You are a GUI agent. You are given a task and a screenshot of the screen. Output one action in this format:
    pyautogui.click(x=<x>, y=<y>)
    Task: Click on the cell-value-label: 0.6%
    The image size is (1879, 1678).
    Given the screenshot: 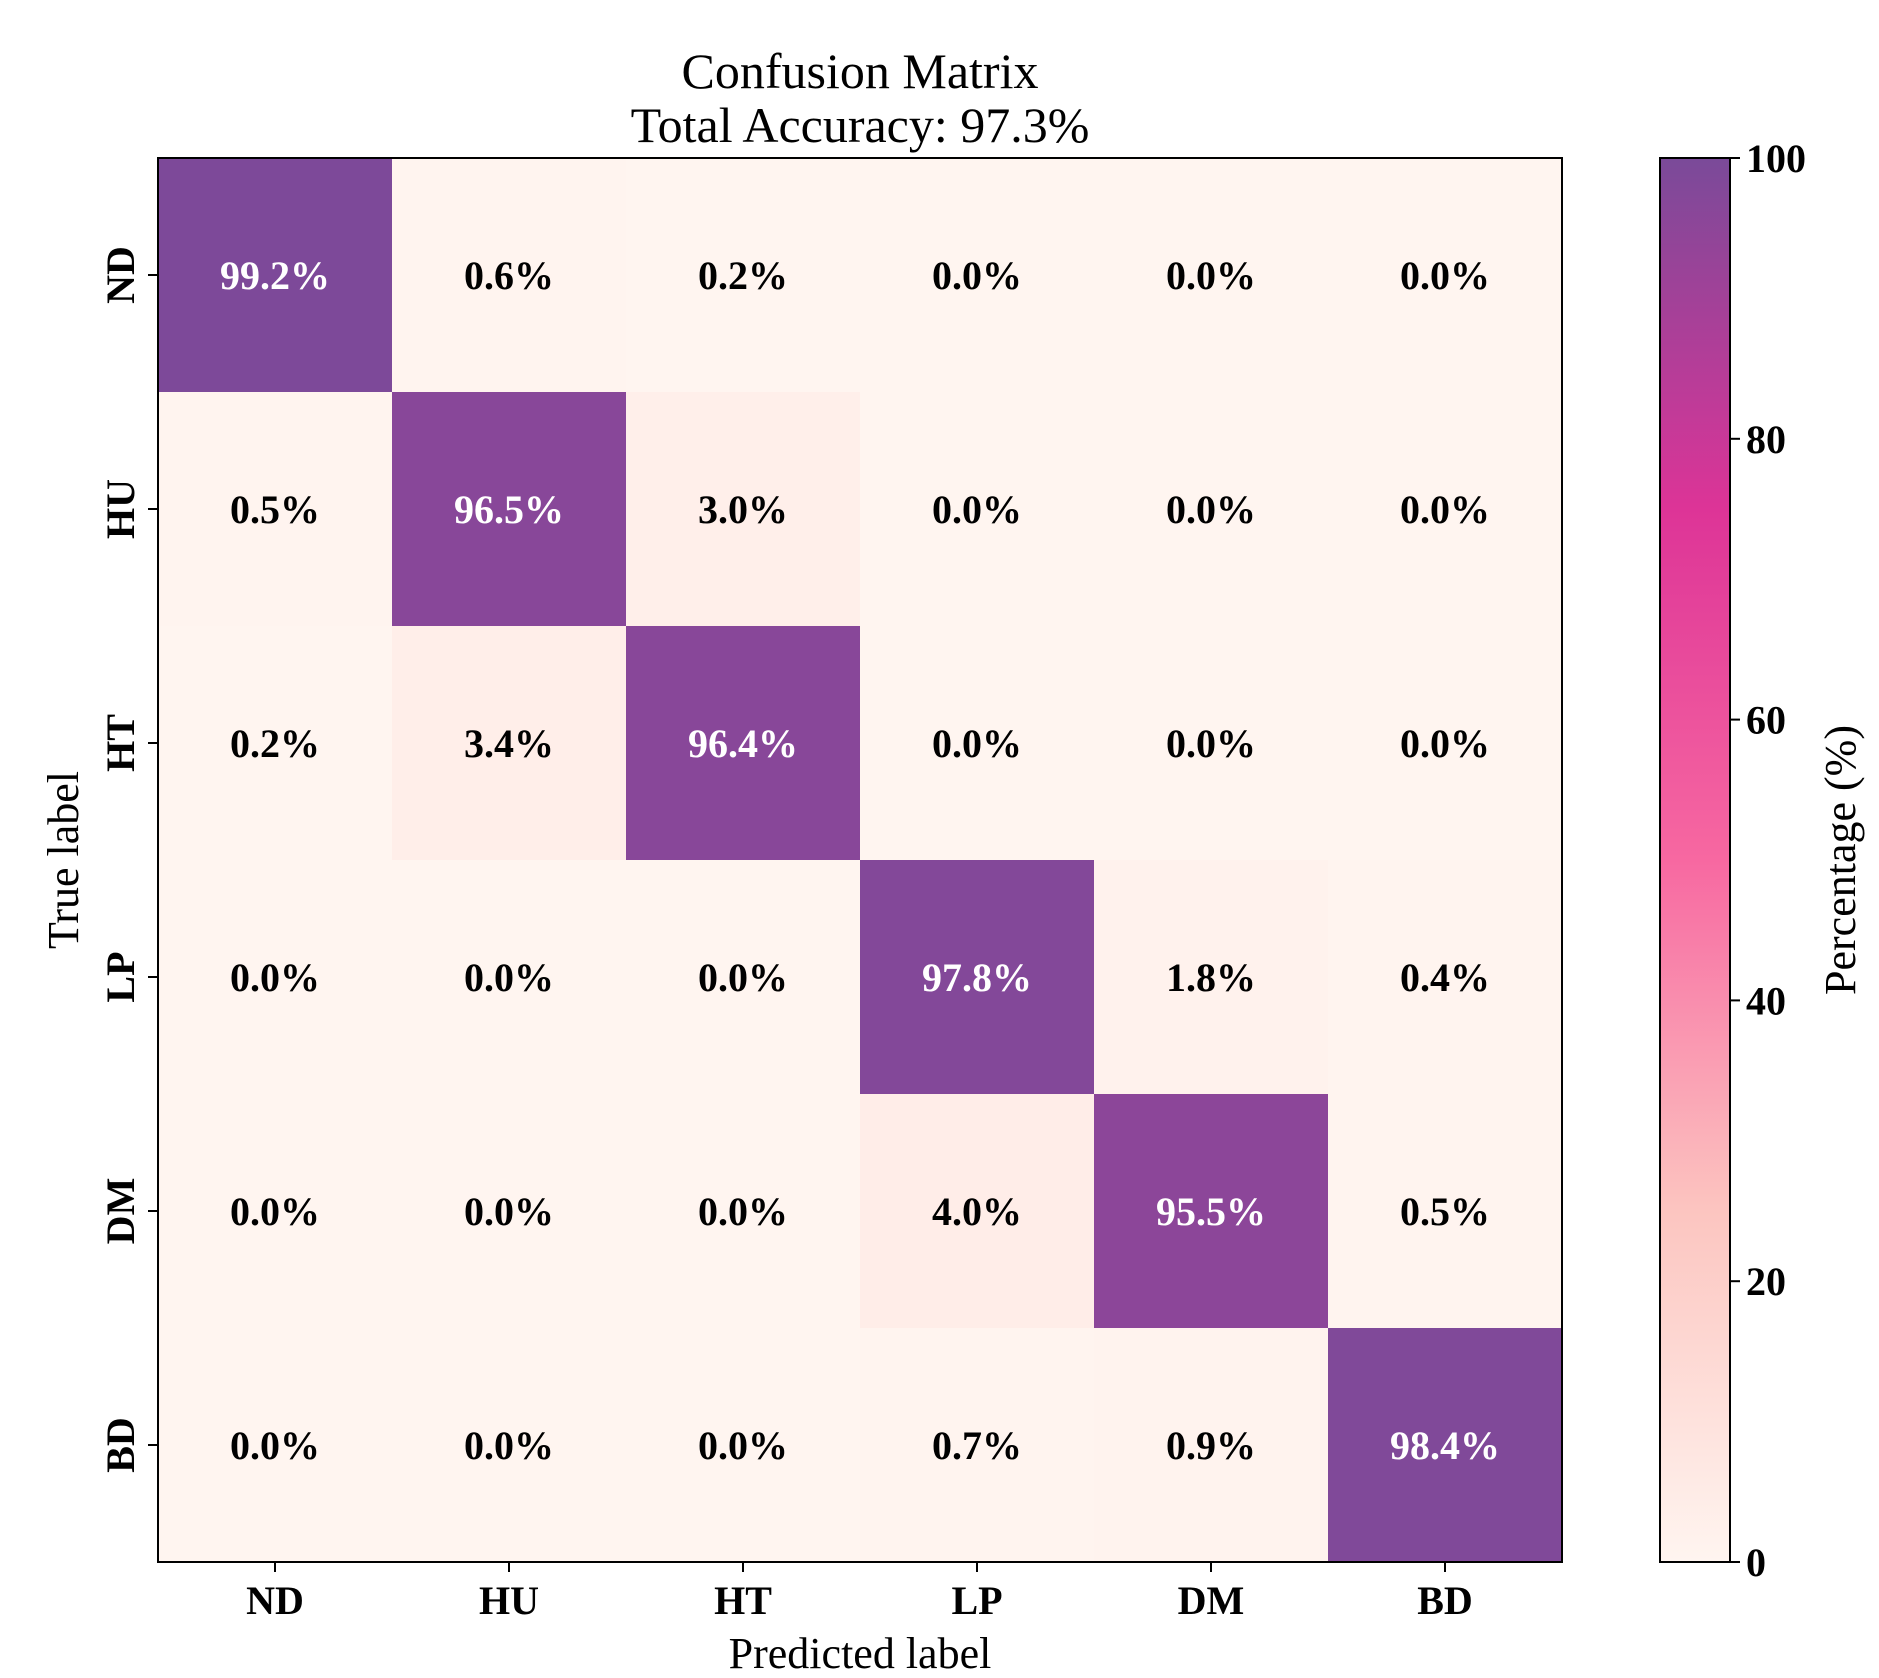 What is the action you would take?
    pyautogui.click(x=509, y=275)
    